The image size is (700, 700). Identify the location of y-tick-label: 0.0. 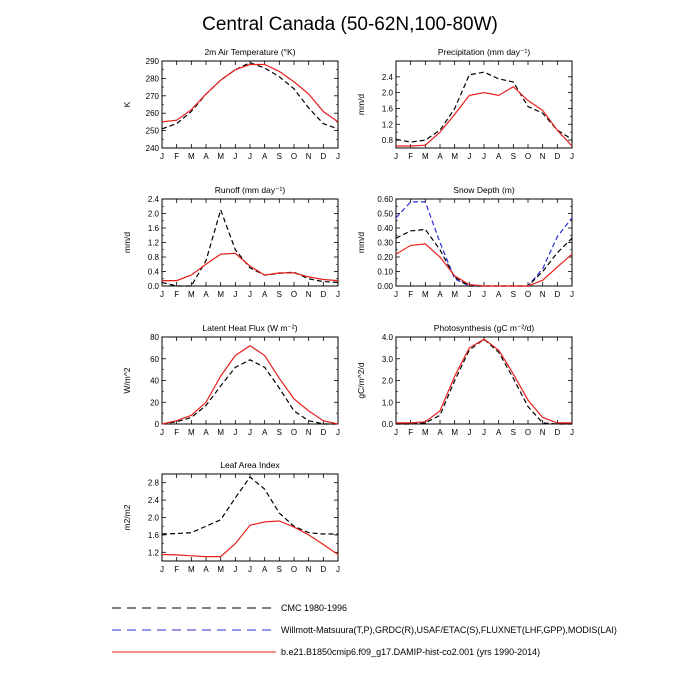
(154, 286).